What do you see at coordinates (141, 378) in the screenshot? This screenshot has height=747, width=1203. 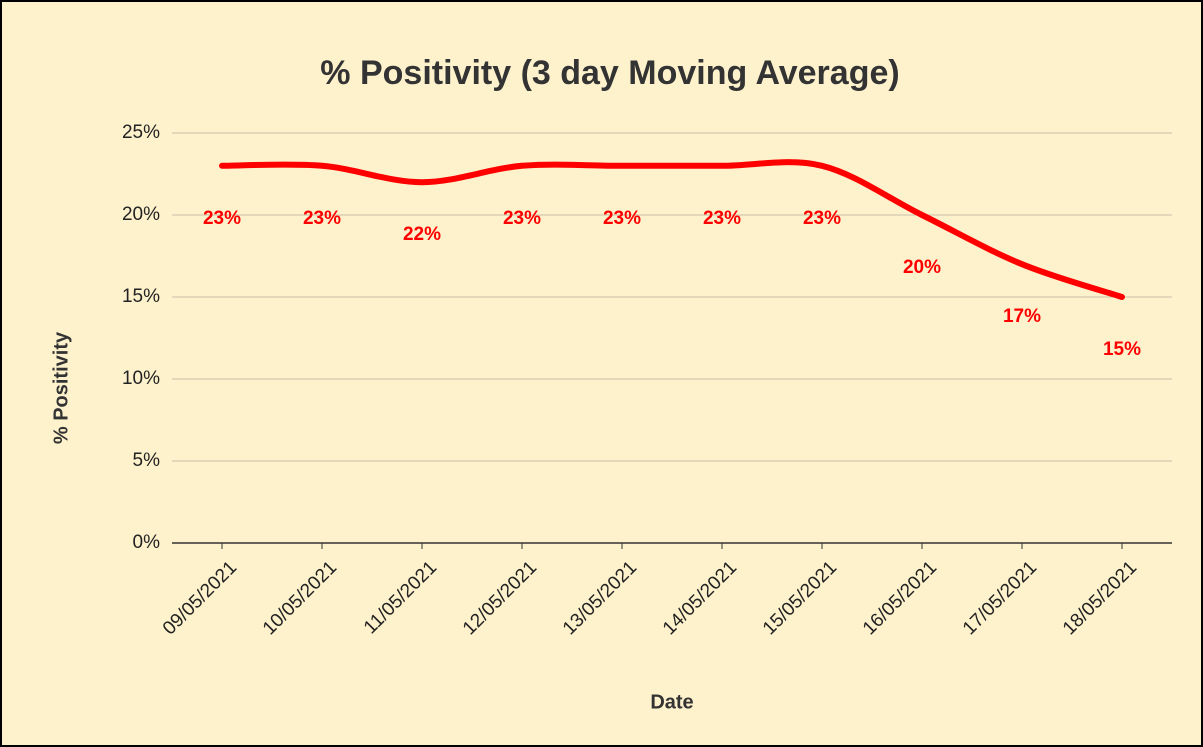 I see `y-tick-label: 10%` at bounding box center [141, 378].